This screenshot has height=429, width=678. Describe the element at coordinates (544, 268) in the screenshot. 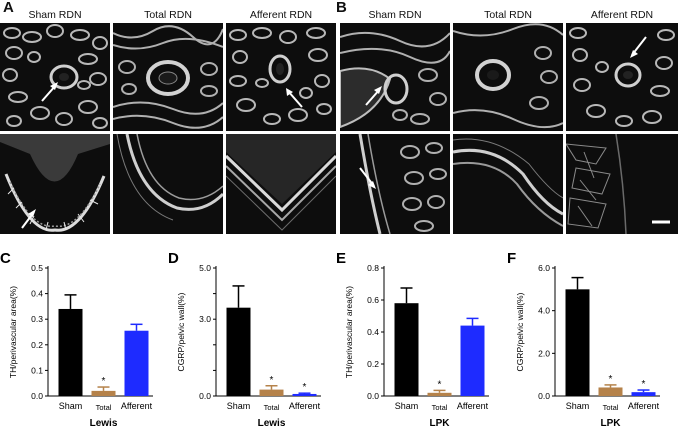

I see `y-tick-label: 6.0` at that location.